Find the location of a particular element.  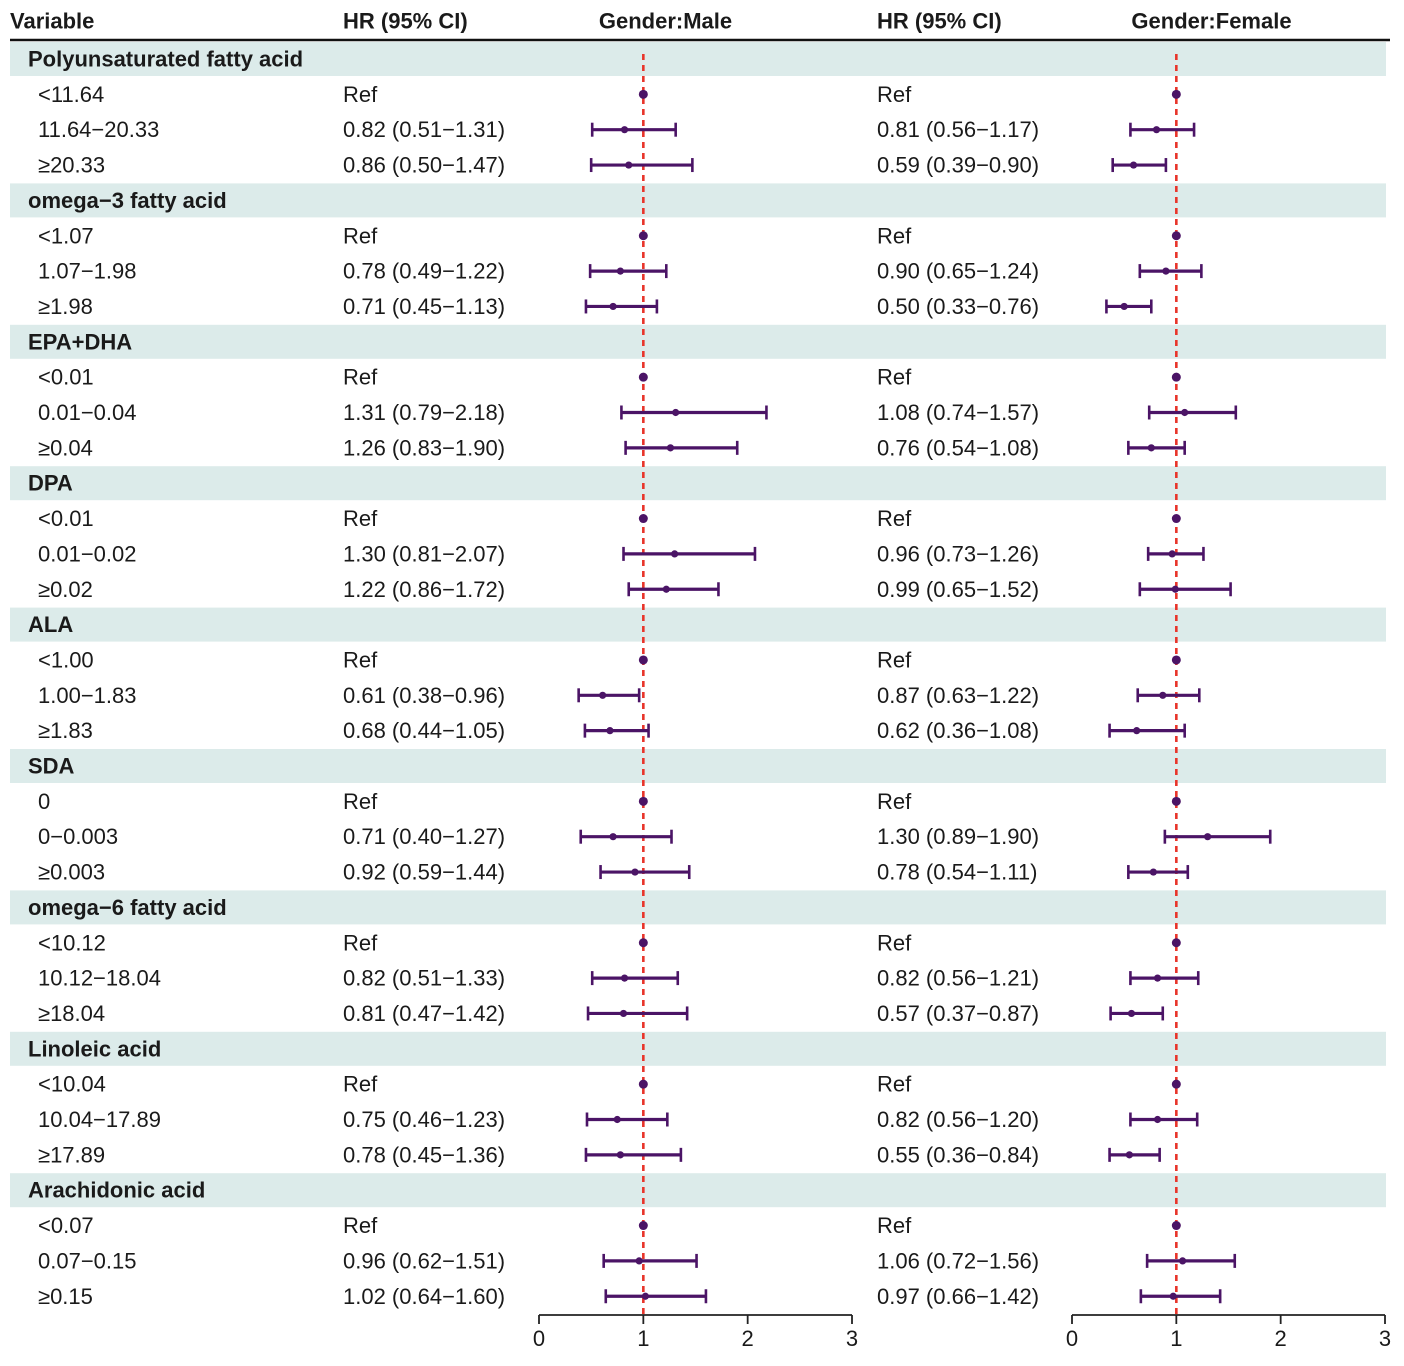

table-row: ≥20.33 0.86 (0.50−1.47) 0.59 (0.39−0.90) is located at coordinates (603, 165).